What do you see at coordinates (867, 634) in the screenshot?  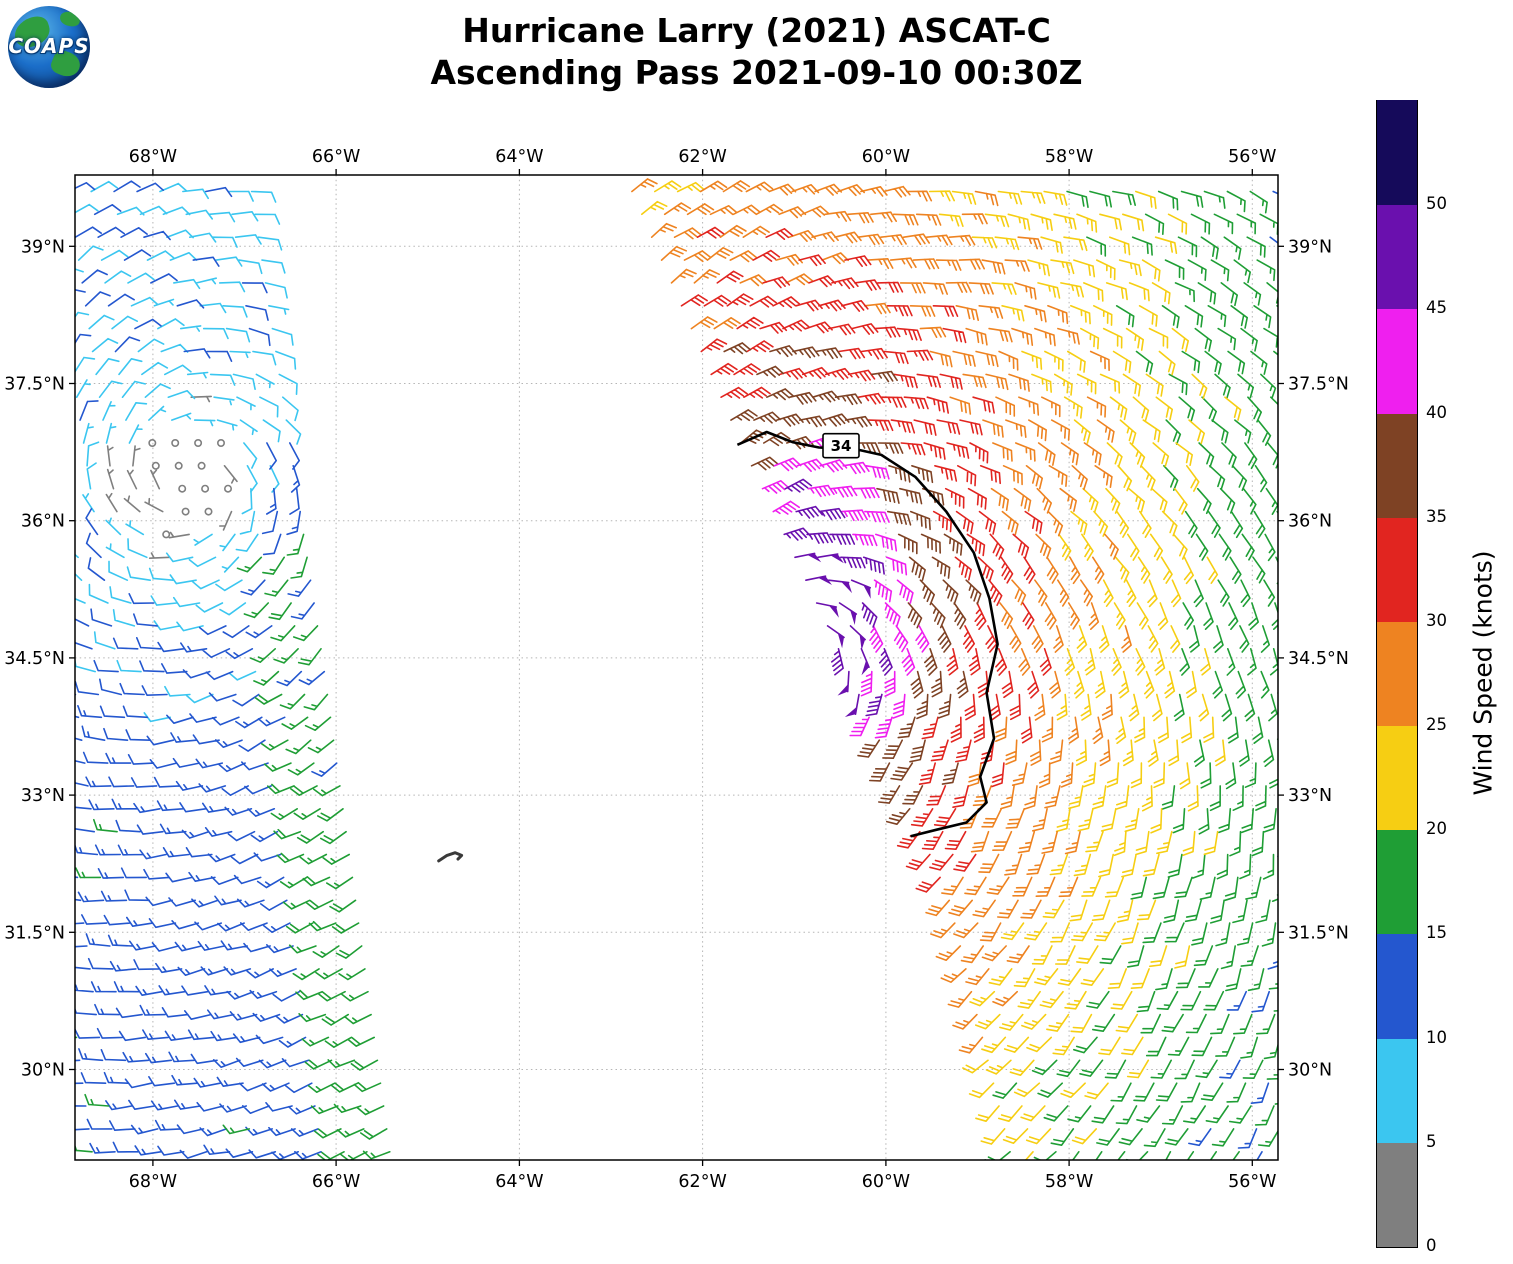 I see `contour-34kt` at bounding box center [867, 634].